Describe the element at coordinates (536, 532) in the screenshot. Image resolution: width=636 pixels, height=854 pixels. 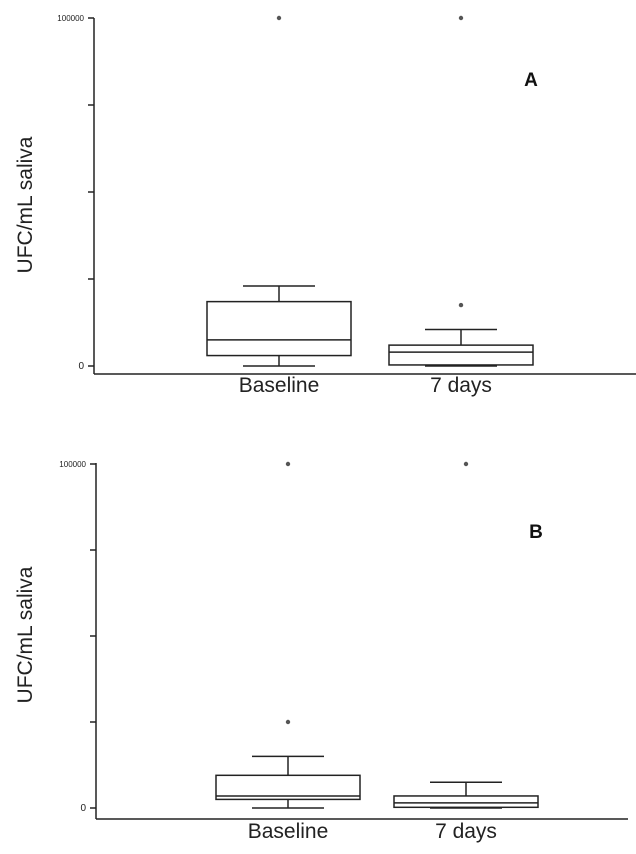
I see `panel-label: B` at that location.